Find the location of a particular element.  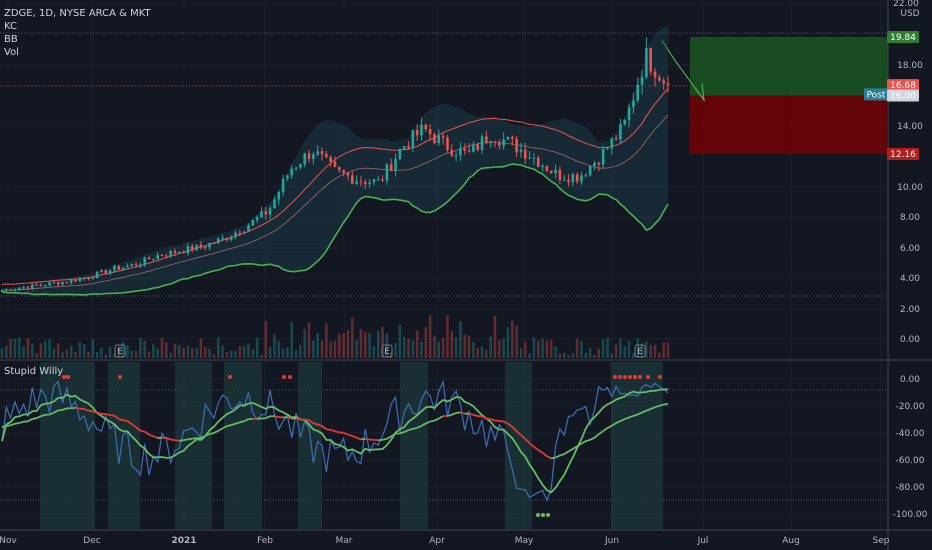

oscillator-label: Stupid Willy is located at coordinates (34, 371).